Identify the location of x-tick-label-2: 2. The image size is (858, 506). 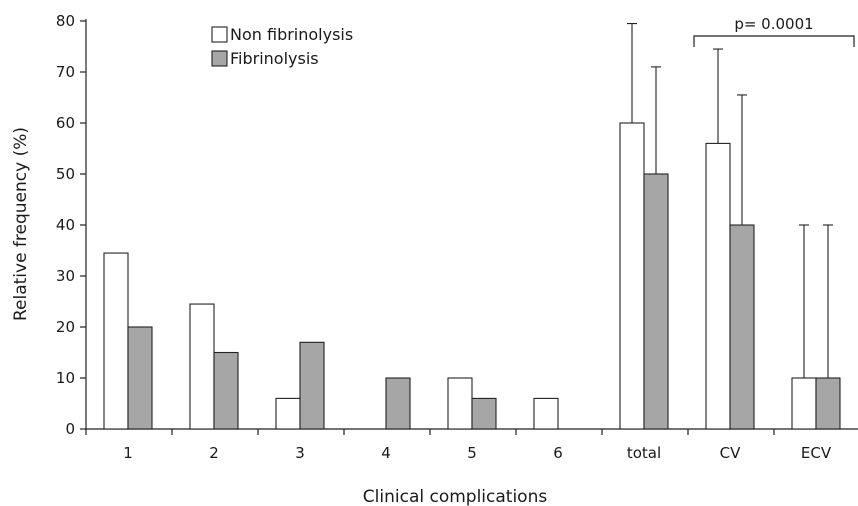
(214, 453).